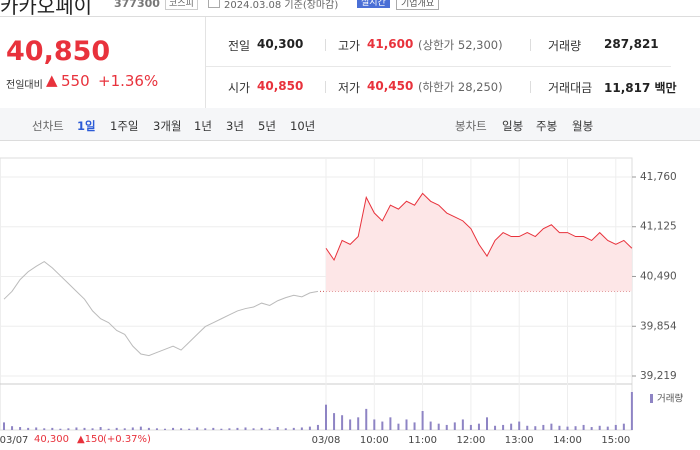  Describe the element at coordinates (51, 439) in the screenshot. I see `prev-close: 40,300` at that location.